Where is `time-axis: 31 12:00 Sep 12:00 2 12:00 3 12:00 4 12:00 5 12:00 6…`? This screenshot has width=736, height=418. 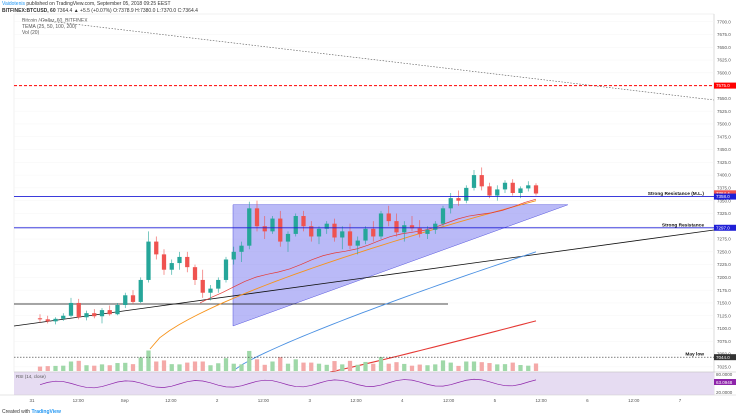 time-axis: 31 12:00 Sep 12:00 2 12:00 3 12:00 4 12:00 5 12:00 6… is located at coordinates (355, 400).